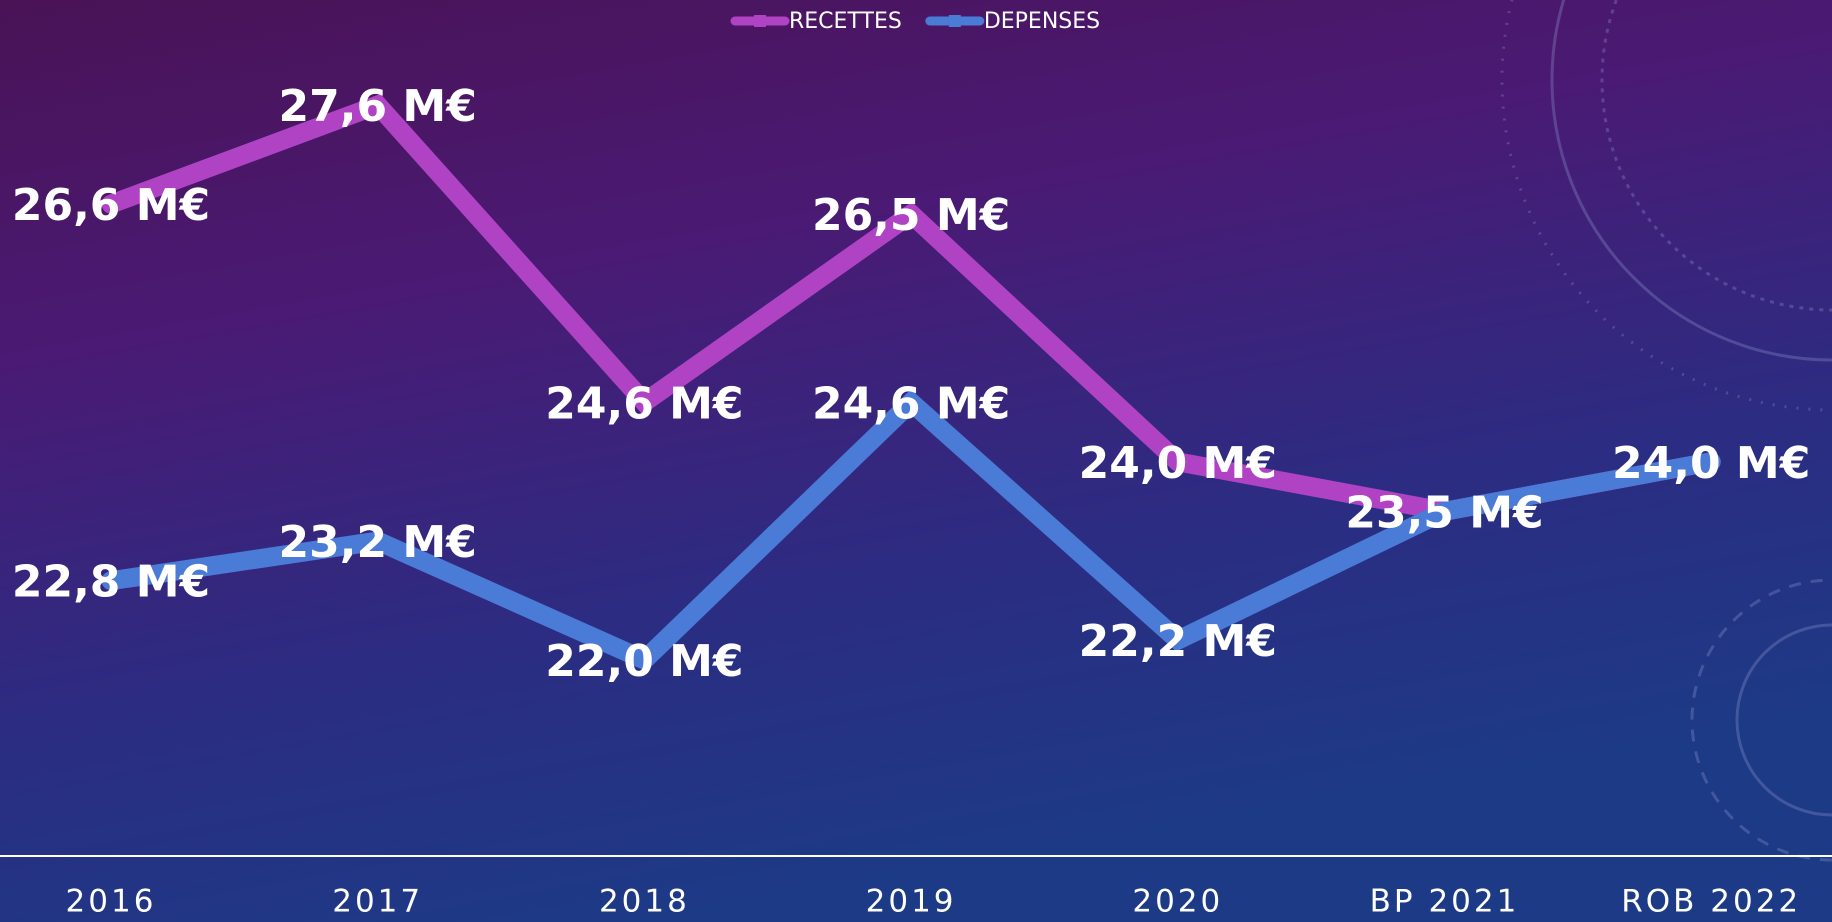 This screenshot has width=1832, height=922. What do you see at coordinates (1444, 512) in the screenshot?
I see `data-label: 23,5 M€` at bounding box center [1444, 512].